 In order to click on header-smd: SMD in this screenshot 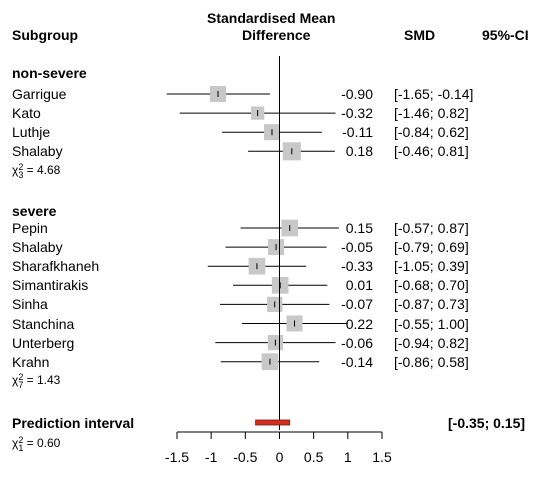, I will do `click(420, 35)`.